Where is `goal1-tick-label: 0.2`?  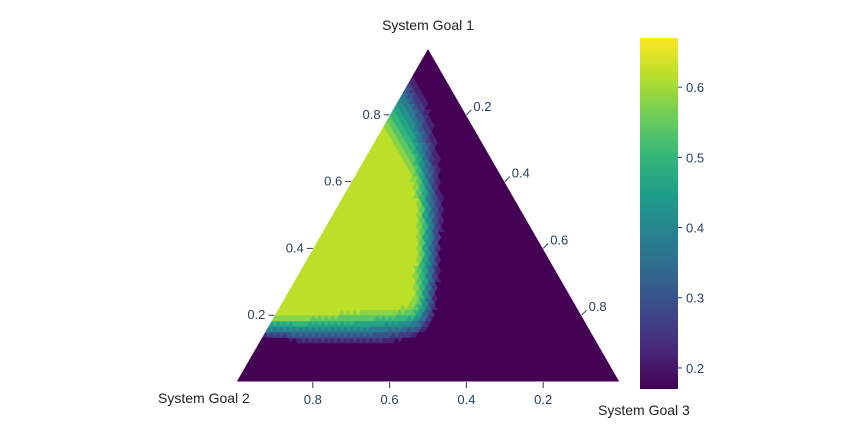 goal1-tick-label: 0.2 is located at coordinates (256, 314).